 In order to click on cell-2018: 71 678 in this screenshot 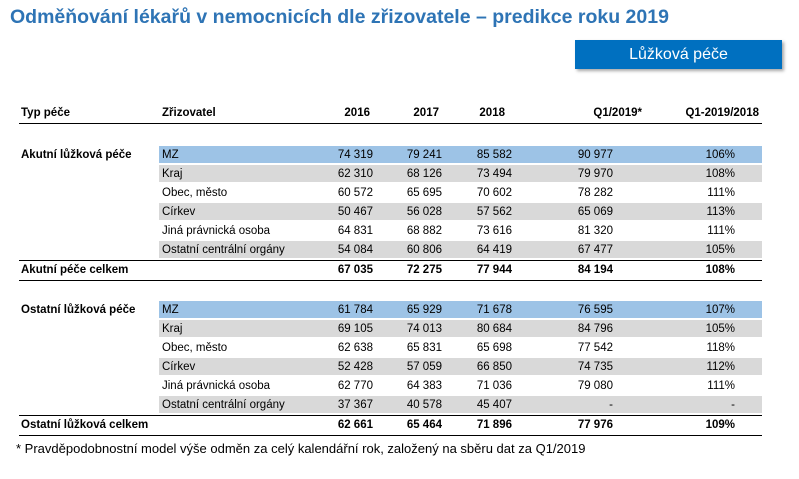, I will do `click(494, 310)`.